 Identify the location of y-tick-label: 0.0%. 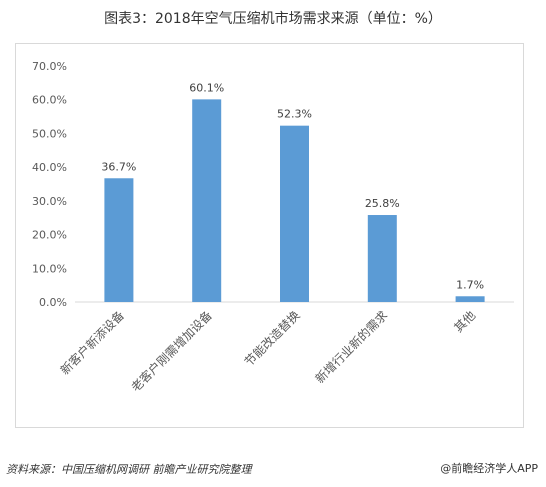
(53, 302).